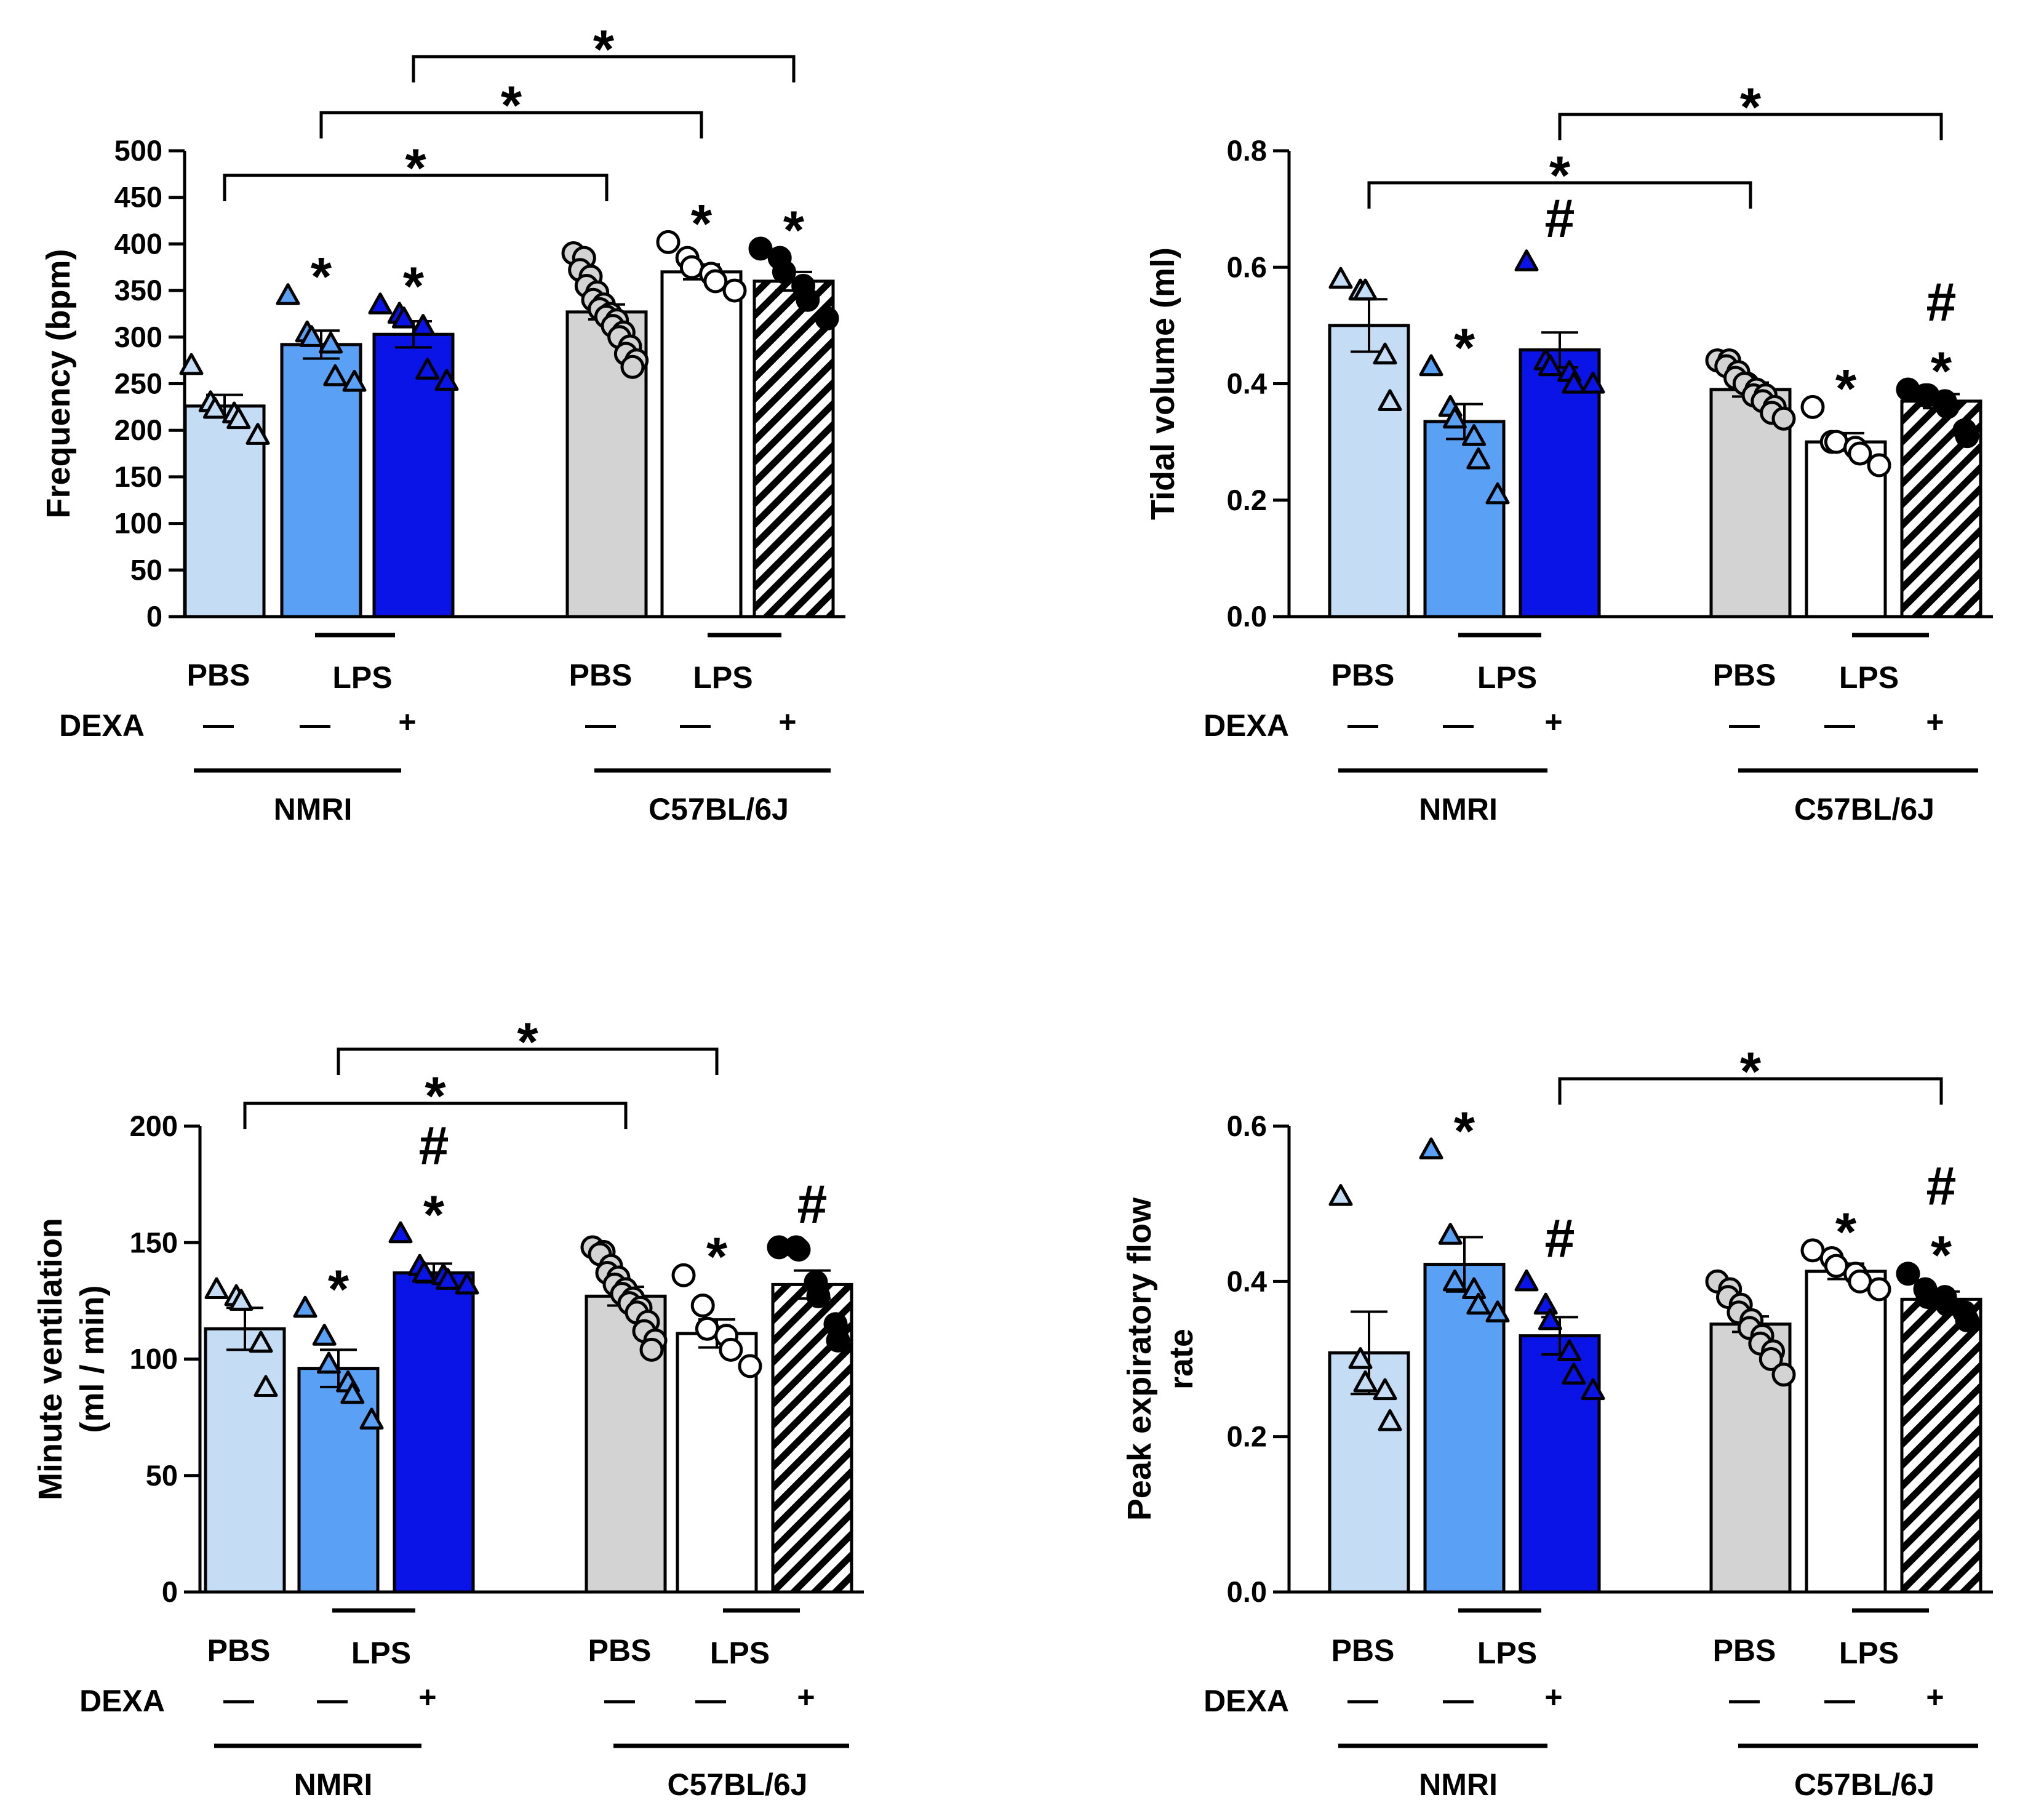  I want to click on y-tick-label: 0.6, so click(1247, 1126).